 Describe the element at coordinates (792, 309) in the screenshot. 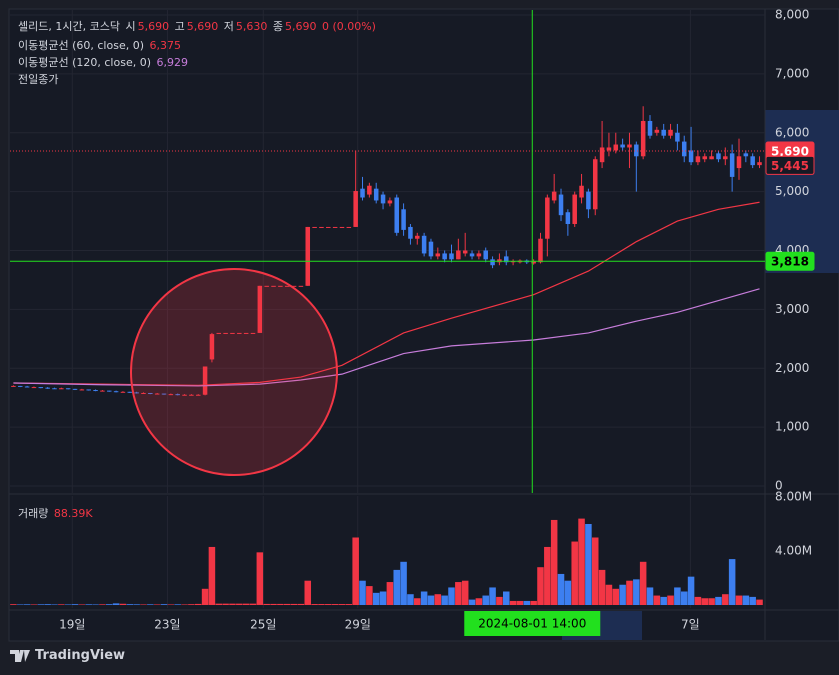

I see `y-tick-label: 3,000` at that location.